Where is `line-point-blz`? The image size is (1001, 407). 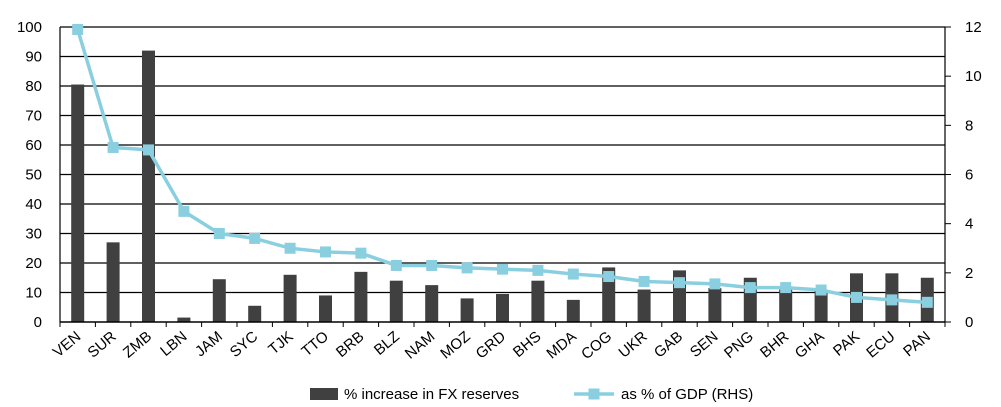
line-point-blz is located at coordinates (396, 265).